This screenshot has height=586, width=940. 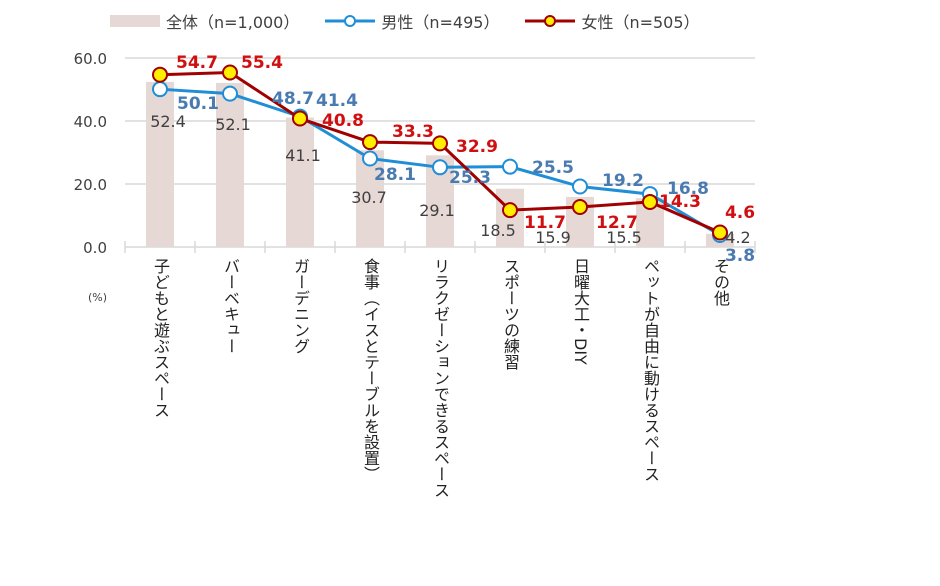 I want to click on data-label: 28.1, so click(x=395, y=175).